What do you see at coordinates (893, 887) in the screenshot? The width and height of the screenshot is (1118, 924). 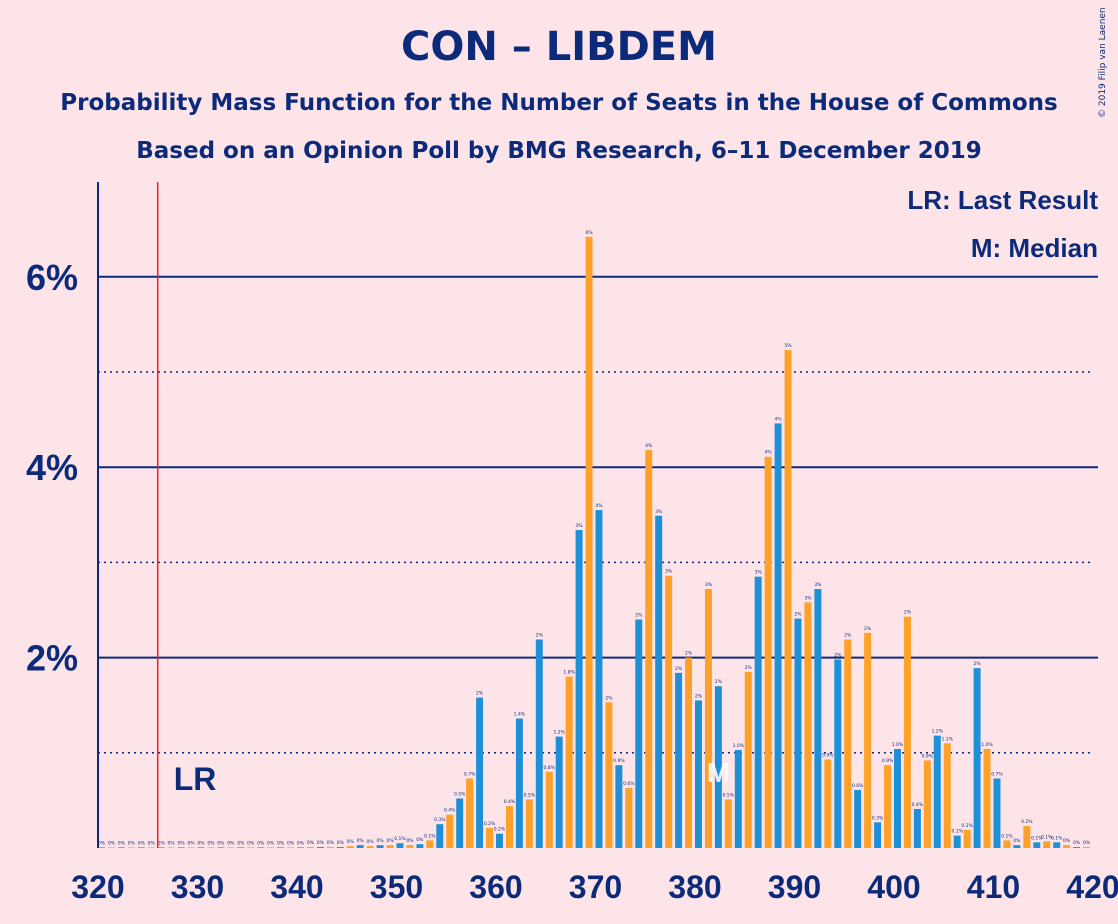 I see `x-tick-label: 400` at bounding box center [893, 887].